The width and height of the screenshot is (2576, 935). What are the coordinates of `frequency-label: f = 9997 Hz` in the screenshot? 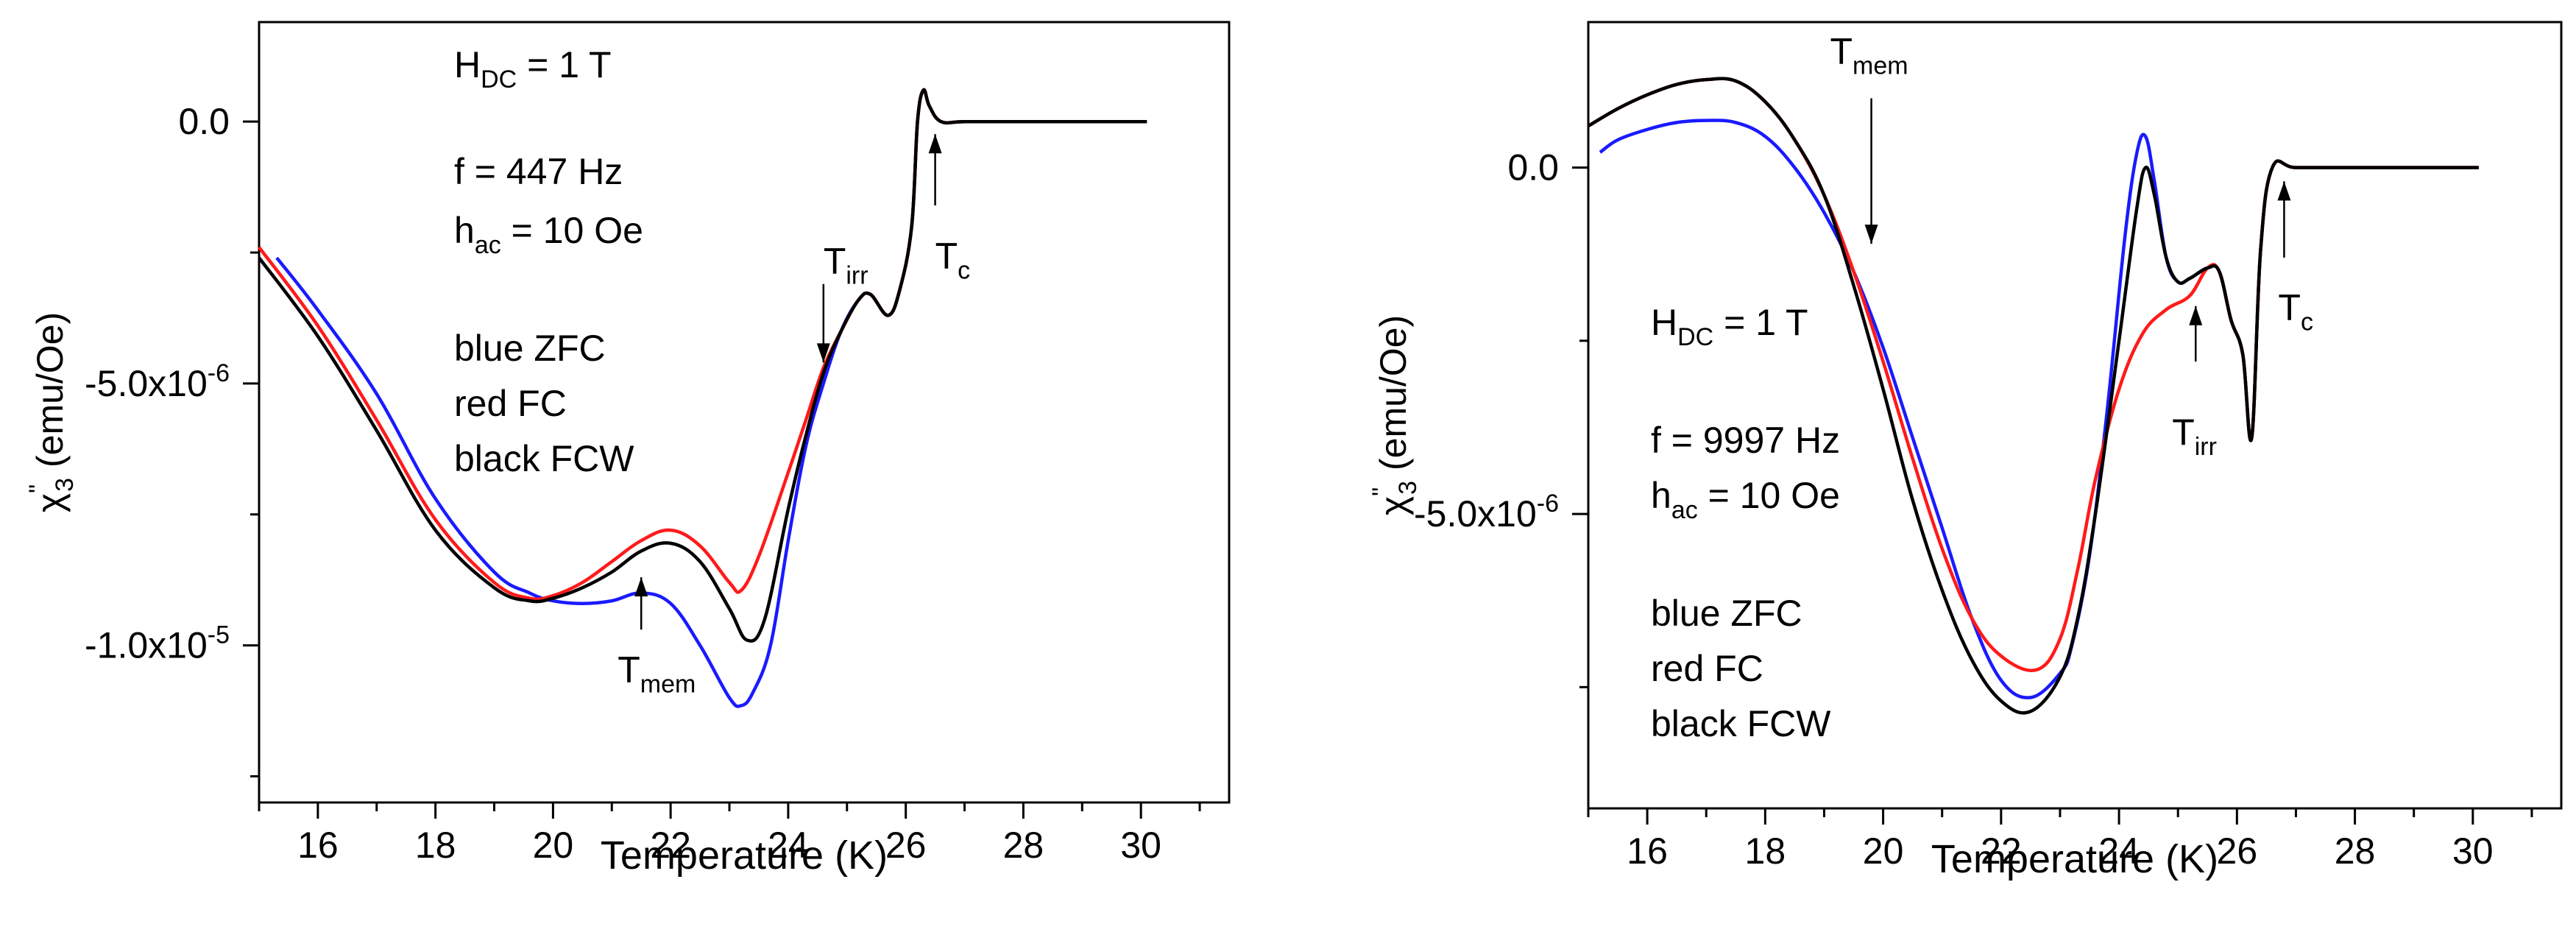 It's located at (1746, 441).